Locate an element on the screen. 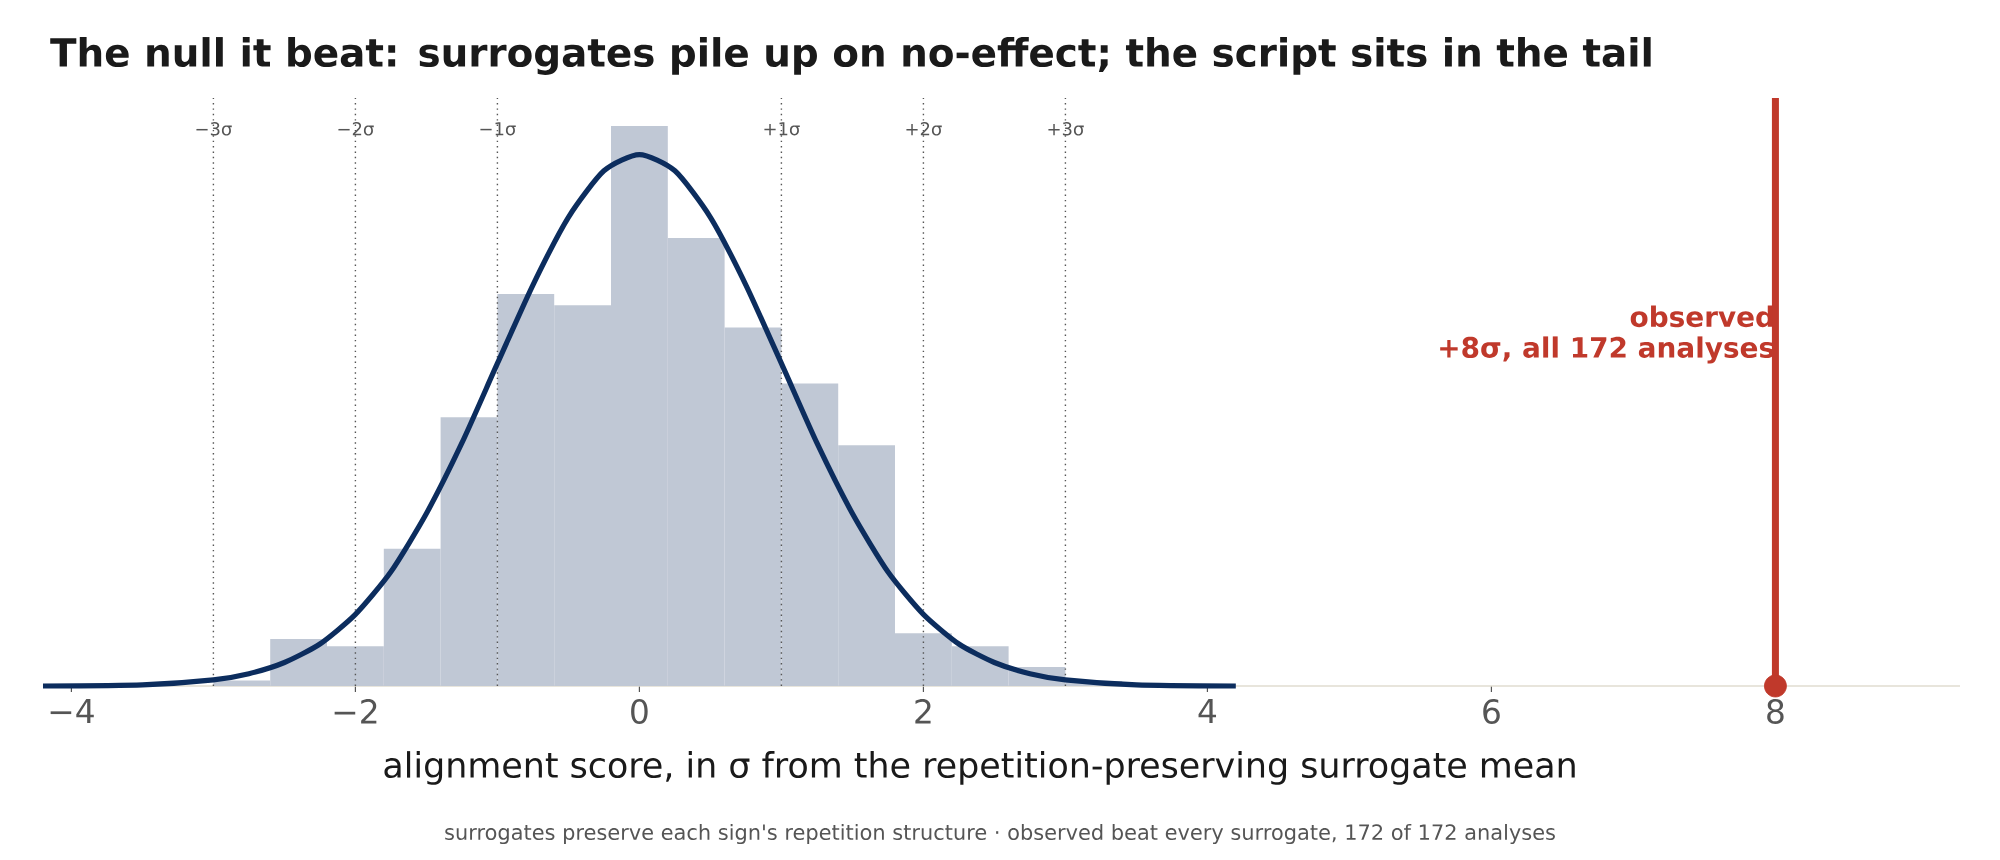  ref-line-label: −1σ is located at coordinates (498, 129).